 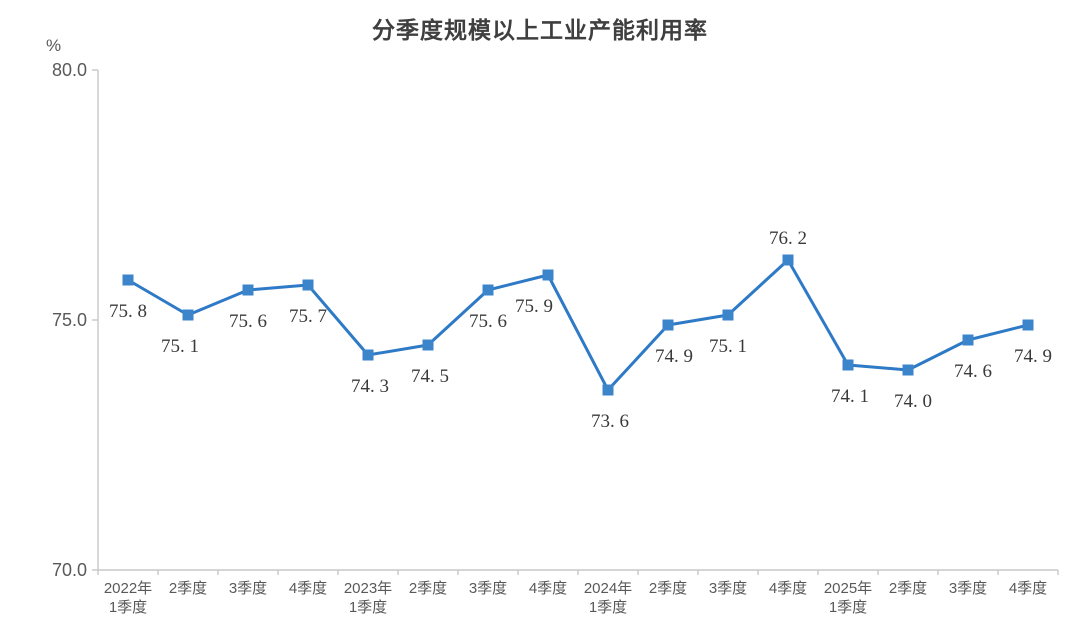 I want to click on data-point-label: 75. 7, so click(x=308, y=316).